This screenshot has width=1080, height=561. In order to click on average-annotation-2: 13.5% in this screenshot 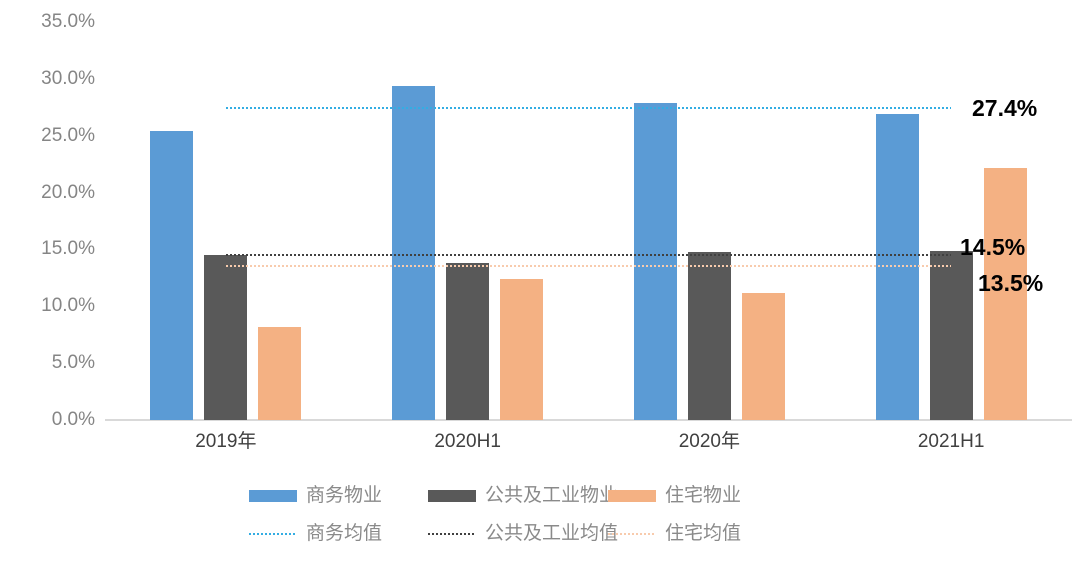, I will do `click(1011, 283)`.